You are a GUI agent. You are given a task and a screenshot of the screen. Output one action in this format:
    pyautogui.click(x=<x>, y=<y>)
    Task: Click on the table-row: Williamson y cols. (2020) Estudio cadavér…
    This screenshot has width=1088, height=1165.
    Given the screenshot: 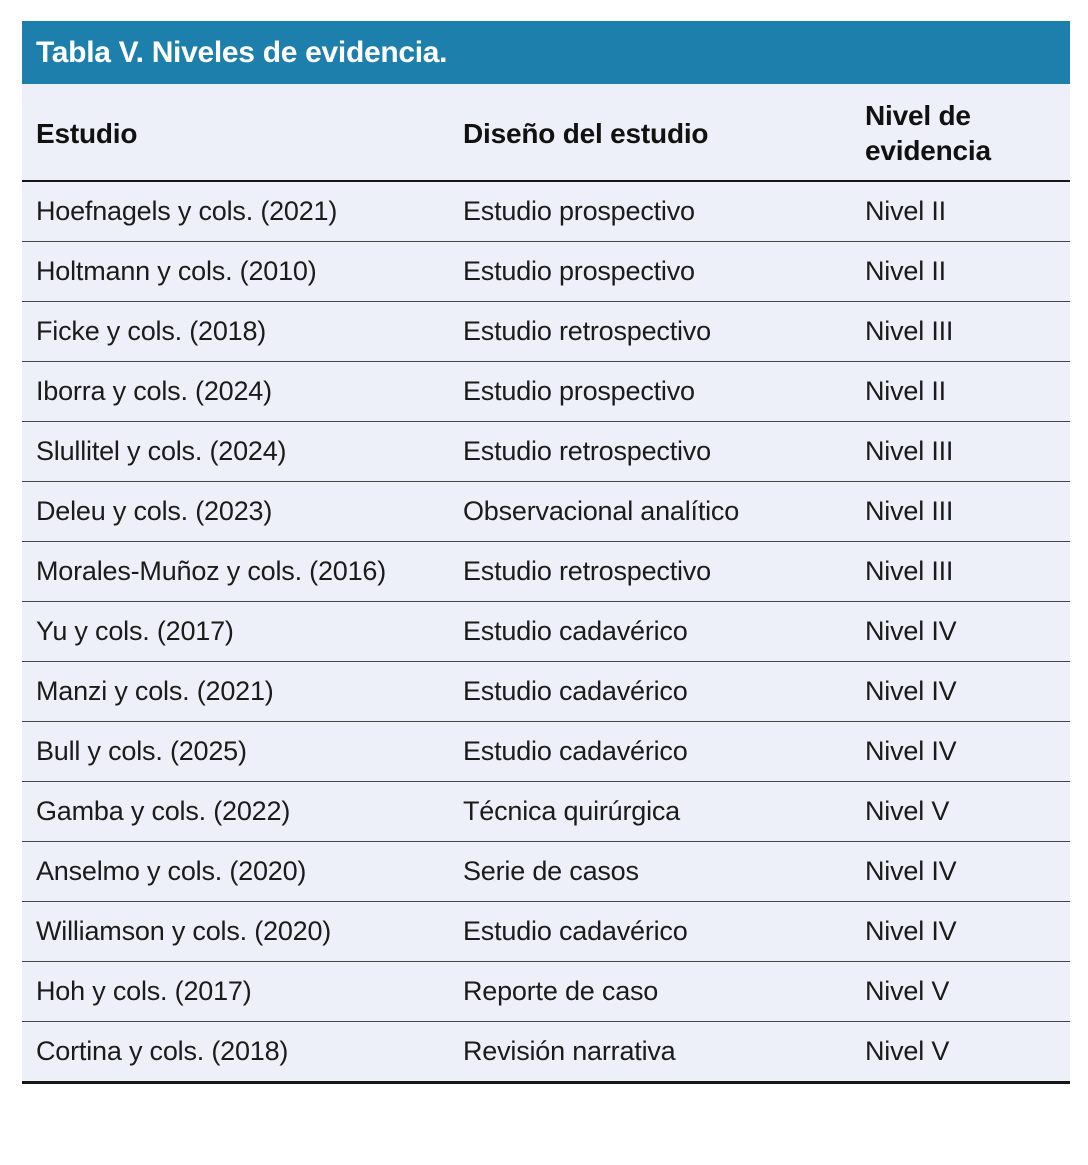 What is the action you would take?
    pyautogui.click(x=546, y=931)
    